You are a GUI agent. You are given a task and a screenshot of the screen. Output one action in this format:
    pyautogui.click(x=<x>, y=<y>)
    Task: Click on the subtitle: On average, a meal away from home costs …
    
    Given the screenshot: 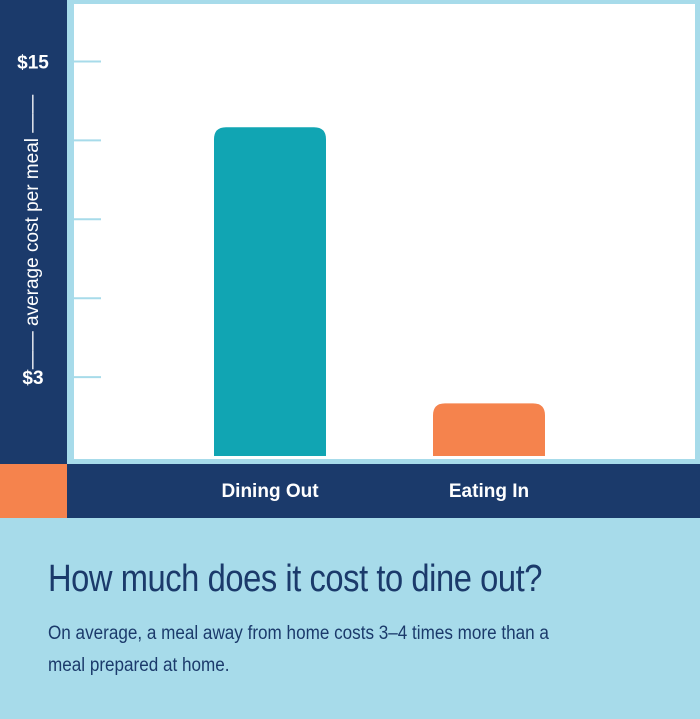 What is the action you would take?
    pyautogui.click(x=298, y=649)
    